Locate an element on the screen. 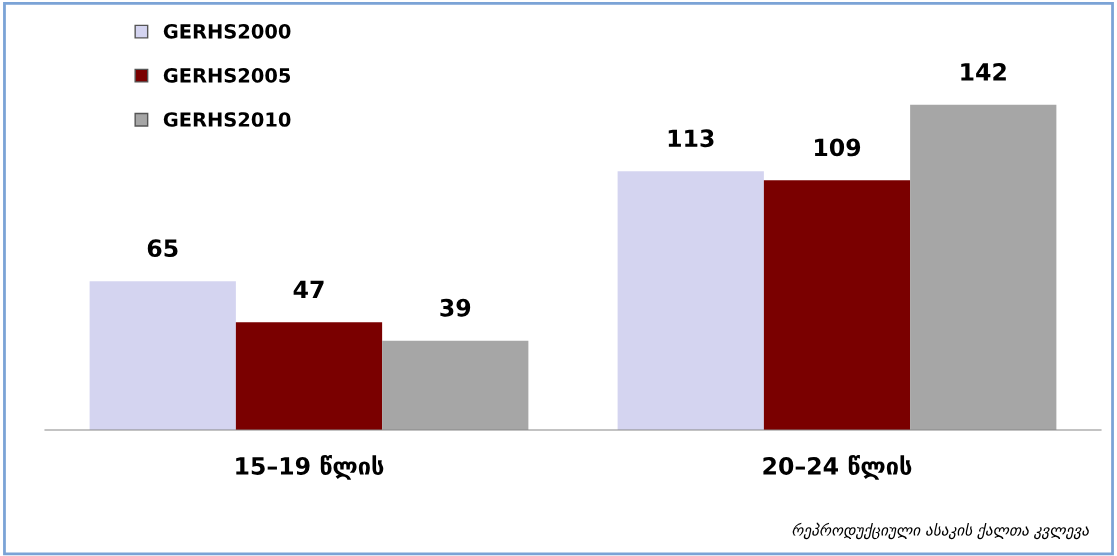  data-label: 39 is located at coordinates (455, 307).